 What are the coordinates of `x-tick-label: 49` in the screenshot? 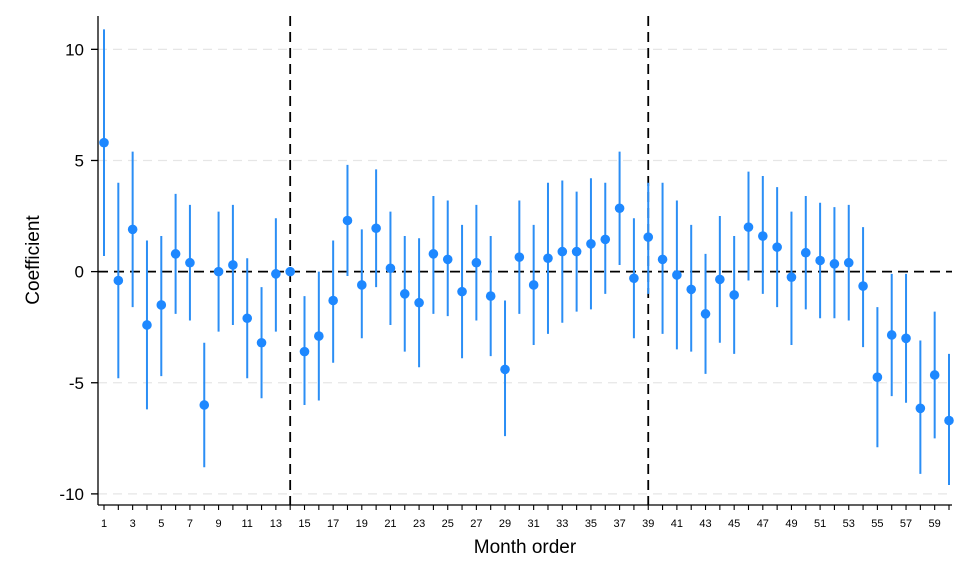 It's located at (791, 524).